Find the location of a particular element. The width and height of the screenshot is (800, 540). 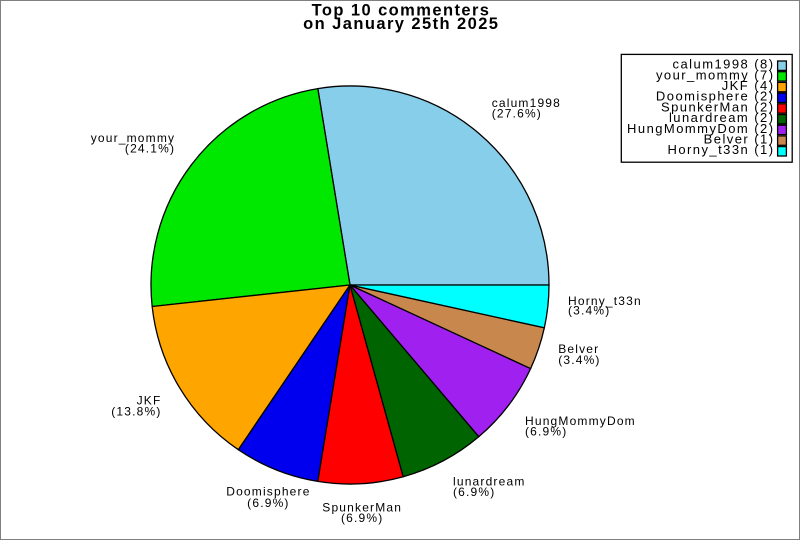

svg-text: JKF (4) is located at coordinates (748, 85).